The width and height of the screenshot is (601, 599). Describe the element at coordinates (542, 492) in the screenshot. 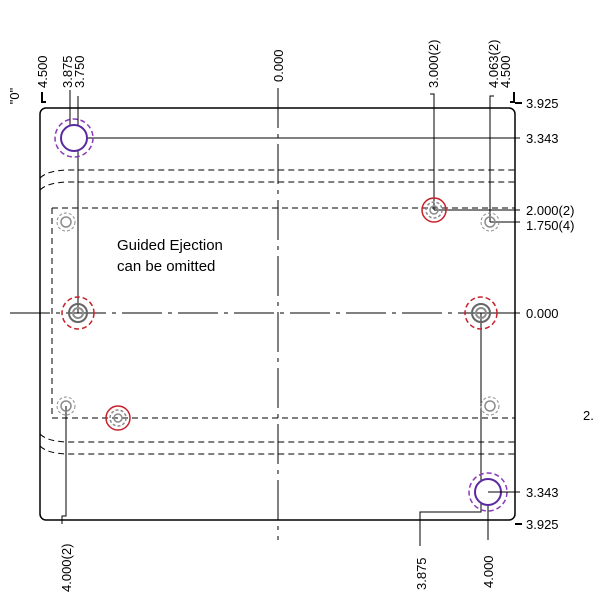

I see `right-dim-lower-hole: 3.343` at that location.